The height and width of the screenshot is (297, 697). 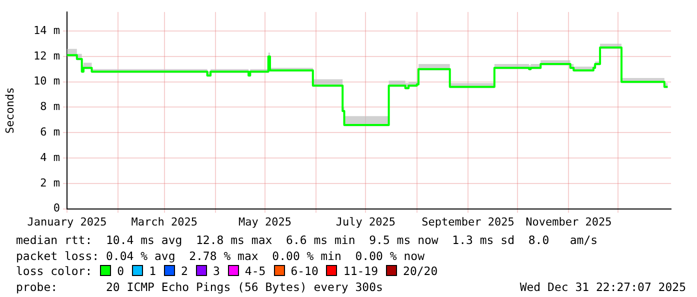 I want to click on text: Wed Dec 31 22:27:07 2025, so click(x=603, y=287).